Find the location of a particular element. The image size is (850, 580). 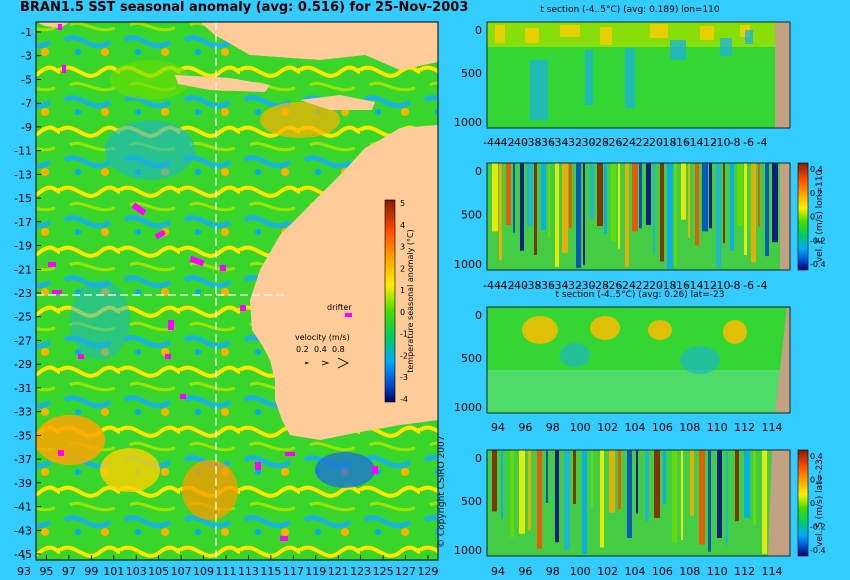

map-lat-tick-label: -29 is located at coordinates (23, 364).